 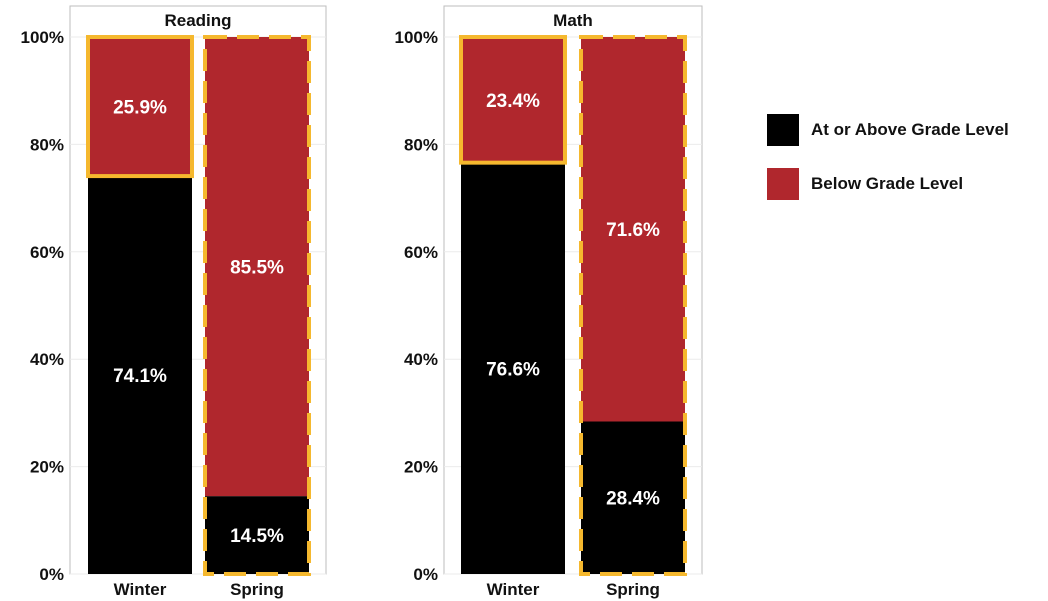 What do you see at coordinates (910, 129) in the screenshot?
I see `legend-label-above: At or Above Grade Level` at bounding box center [910, 129].